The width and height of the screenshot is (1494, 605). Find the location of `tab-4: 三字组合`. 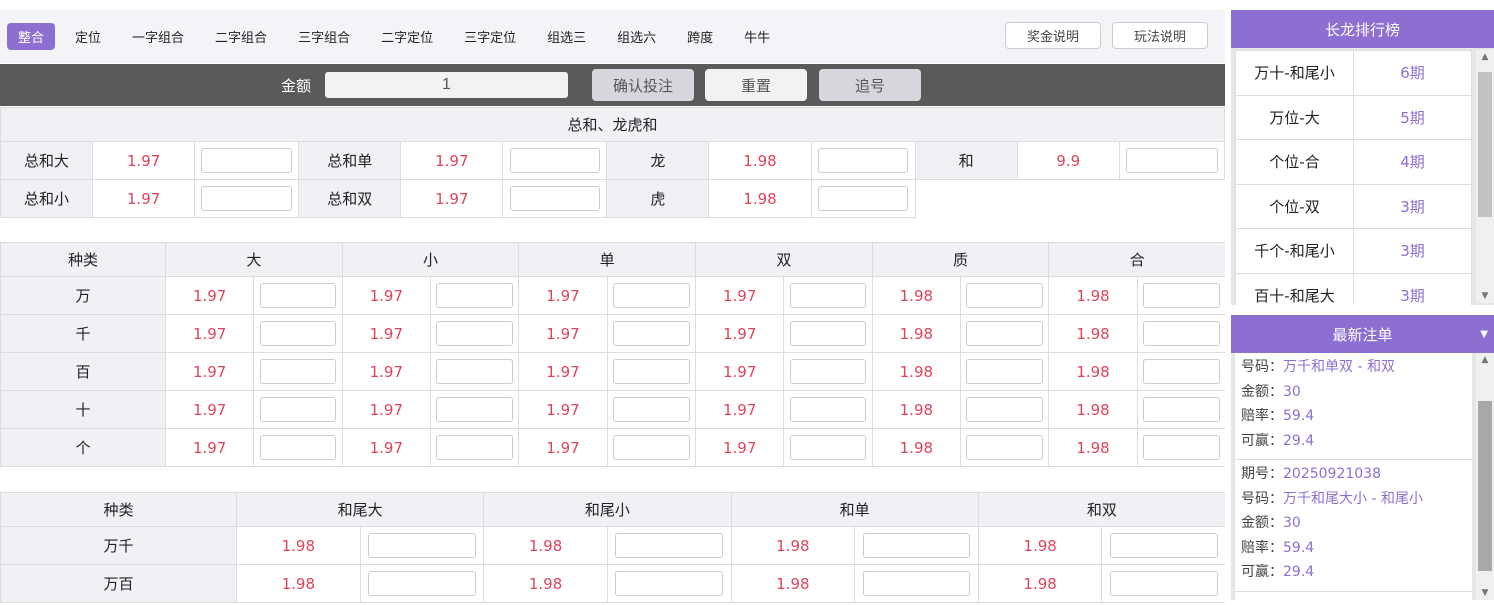

tab-4: 三字组合 is located at coordinates (324, 38).